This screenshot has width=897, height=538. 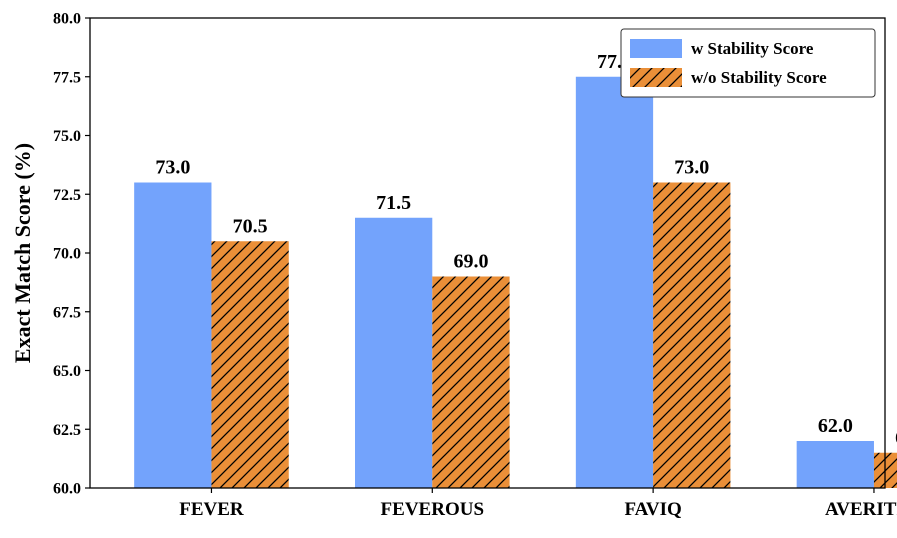 I want to click on data-label-feverous-wo-stability: 69.0, so click(x=470, y=262).